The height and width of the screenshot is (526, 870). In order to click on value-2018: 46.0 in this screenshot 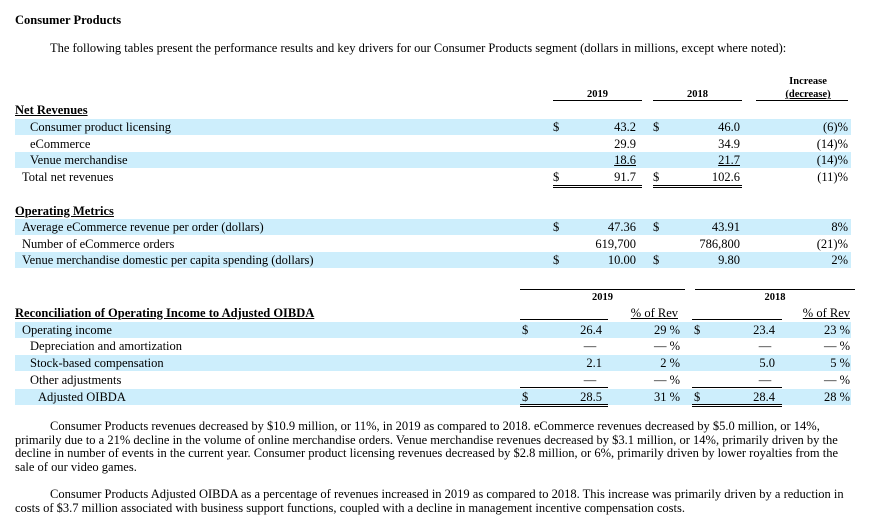, I will do `click(729, 127)`.